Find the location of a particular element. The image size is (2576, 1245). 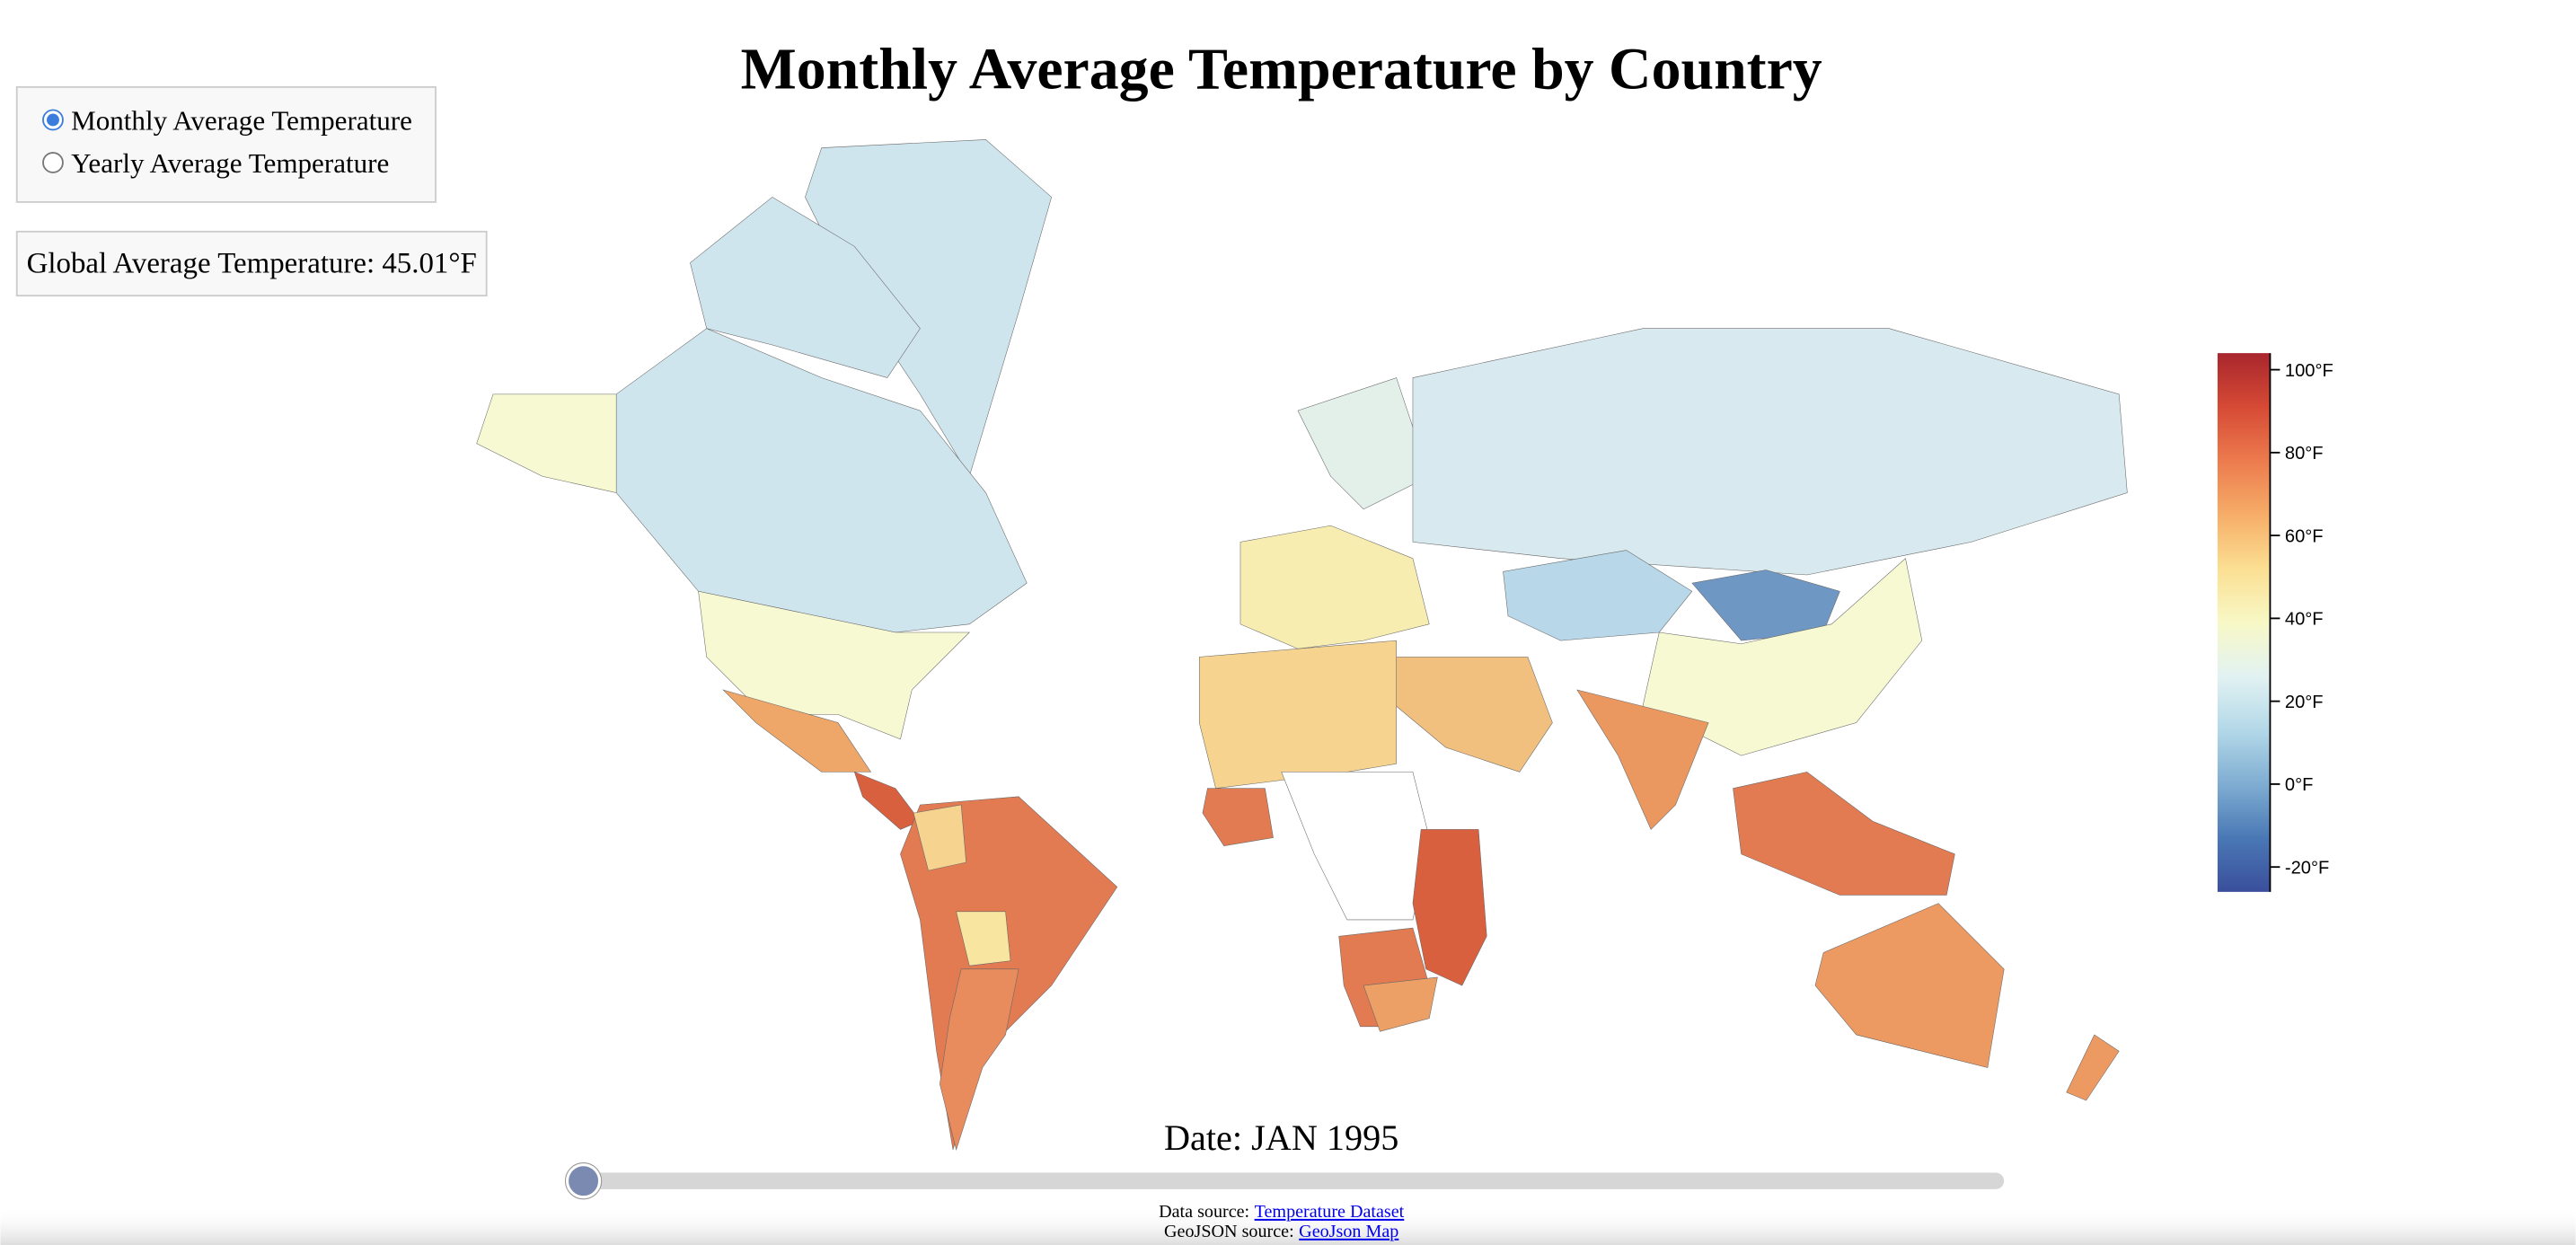

data-source-link: Temperature Dataset is located at coordinates (1330, 1212).